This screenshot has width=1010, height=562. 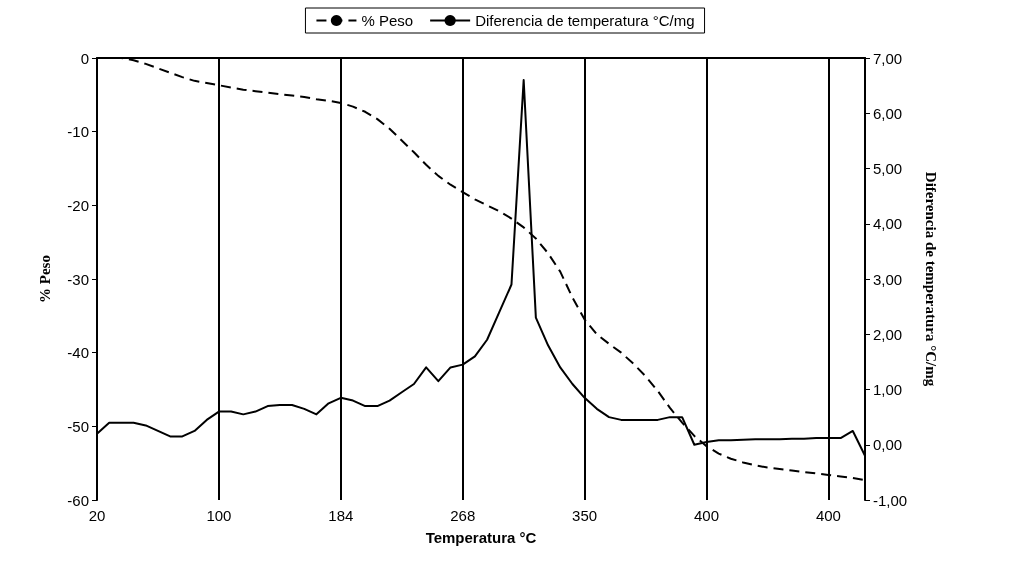 What do you see at coordinates (888, 113) in the screenshot?
I see `y2-tick-label: 6,00` at bounding box center [888, 113].